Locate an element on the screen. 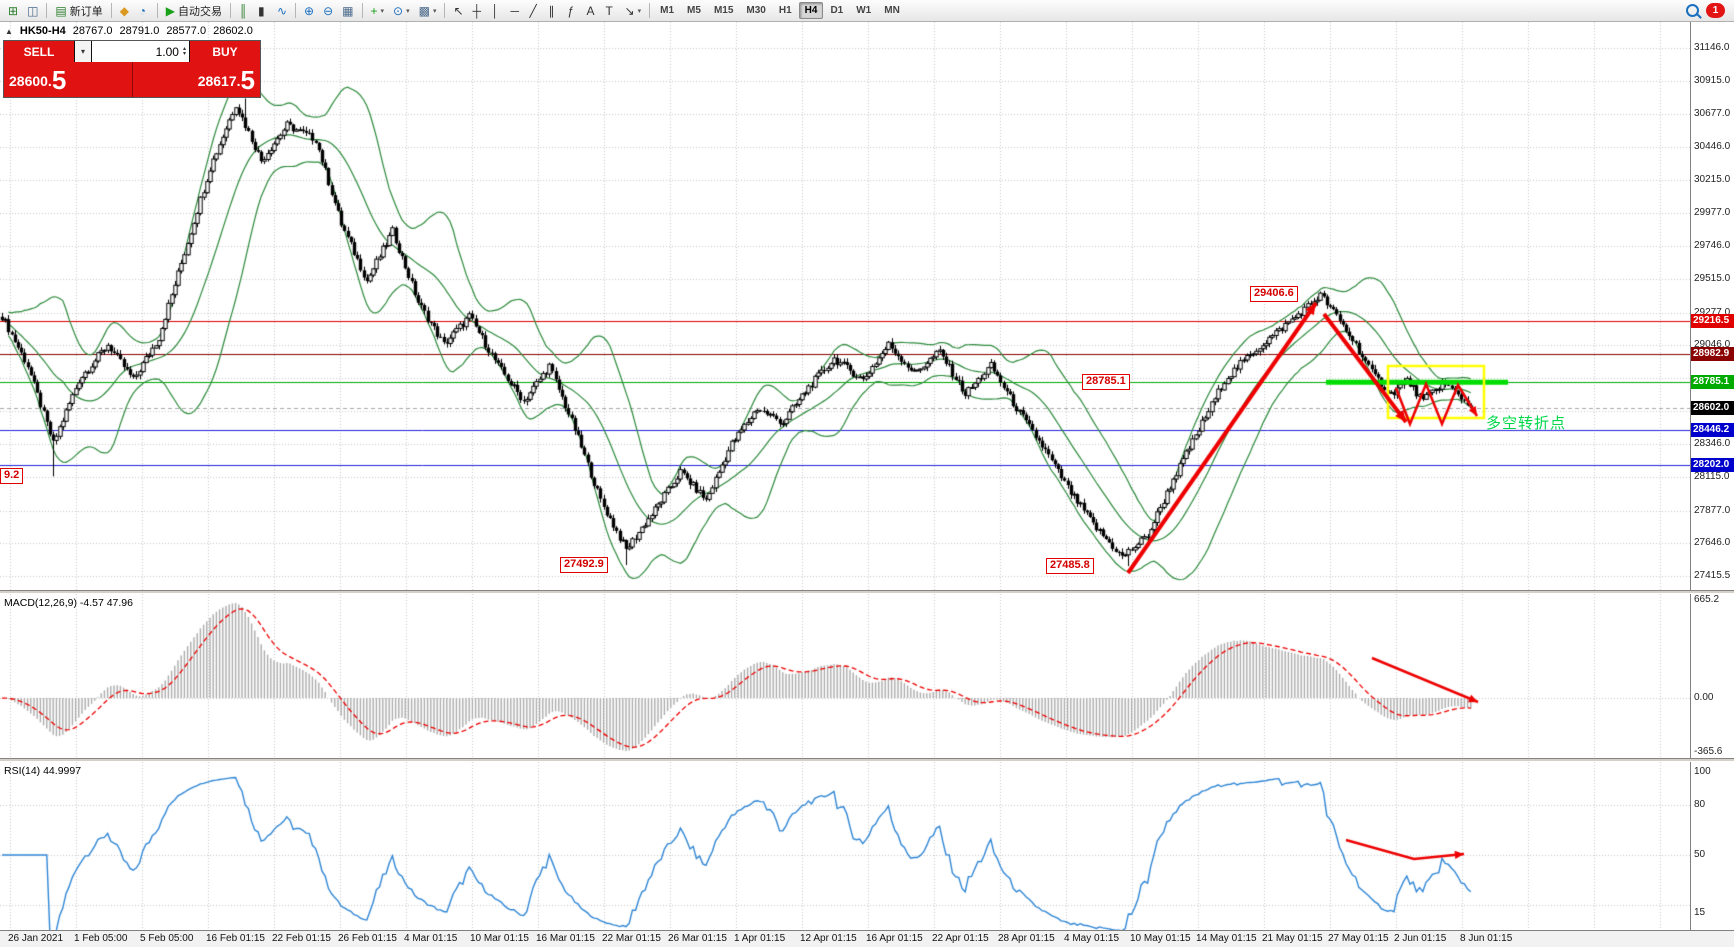  crosshair-icon: ┼ is located at coordinates (478, 11).